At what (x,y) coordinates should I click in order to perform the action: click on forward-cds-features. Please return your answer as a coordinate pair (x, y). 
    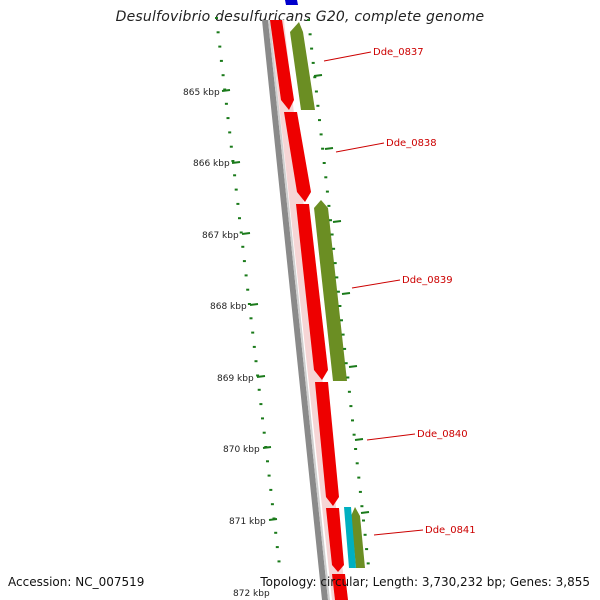
    Looking at the image, I should click on (309, 310).